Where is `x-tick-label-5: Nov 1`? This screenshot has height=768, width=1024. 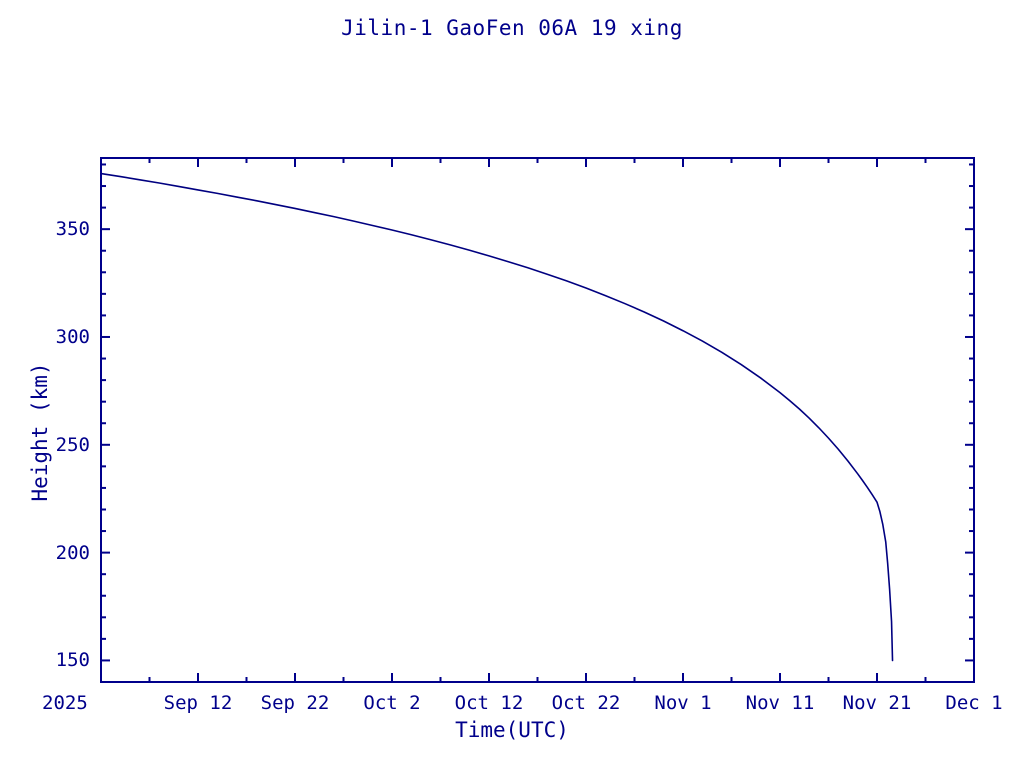 x-tick-label-5: Nov 1 is located at coordinates (683, 703).